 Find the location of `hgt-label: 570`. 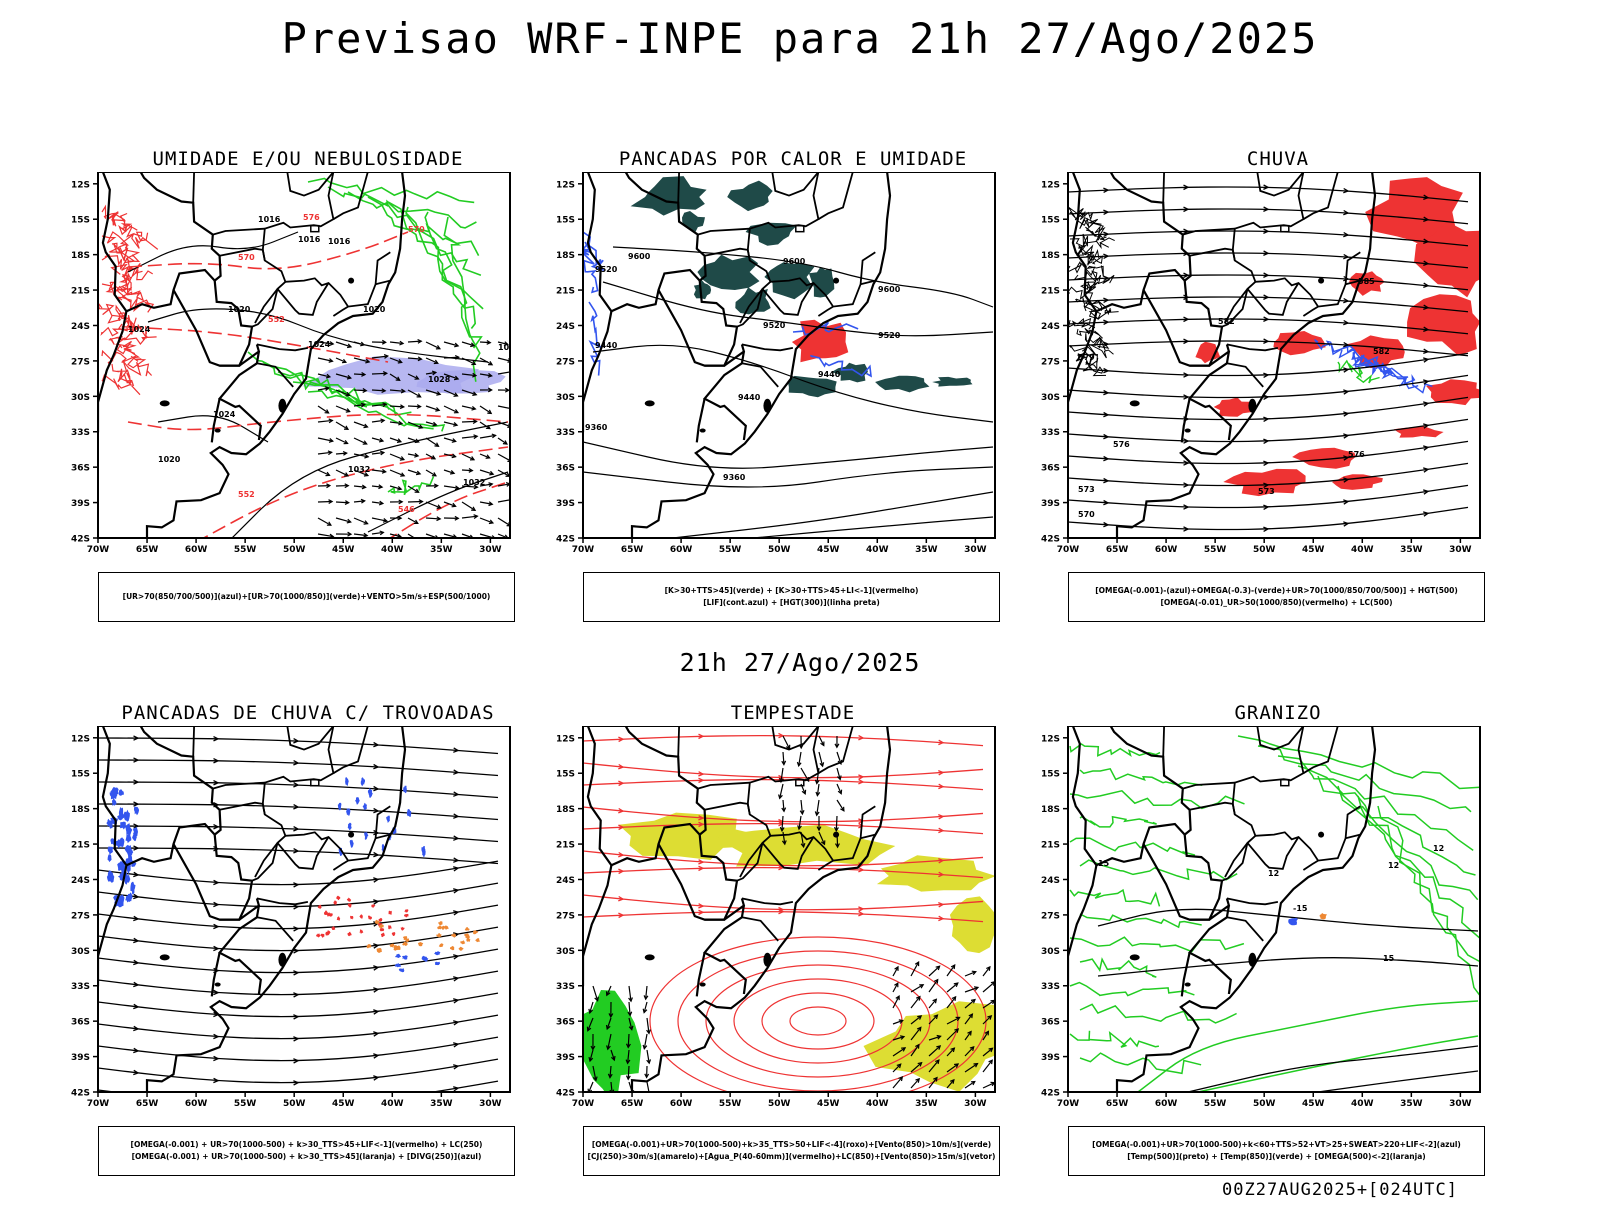

hgt-label: 570 is located at coordinates (1086, 514).